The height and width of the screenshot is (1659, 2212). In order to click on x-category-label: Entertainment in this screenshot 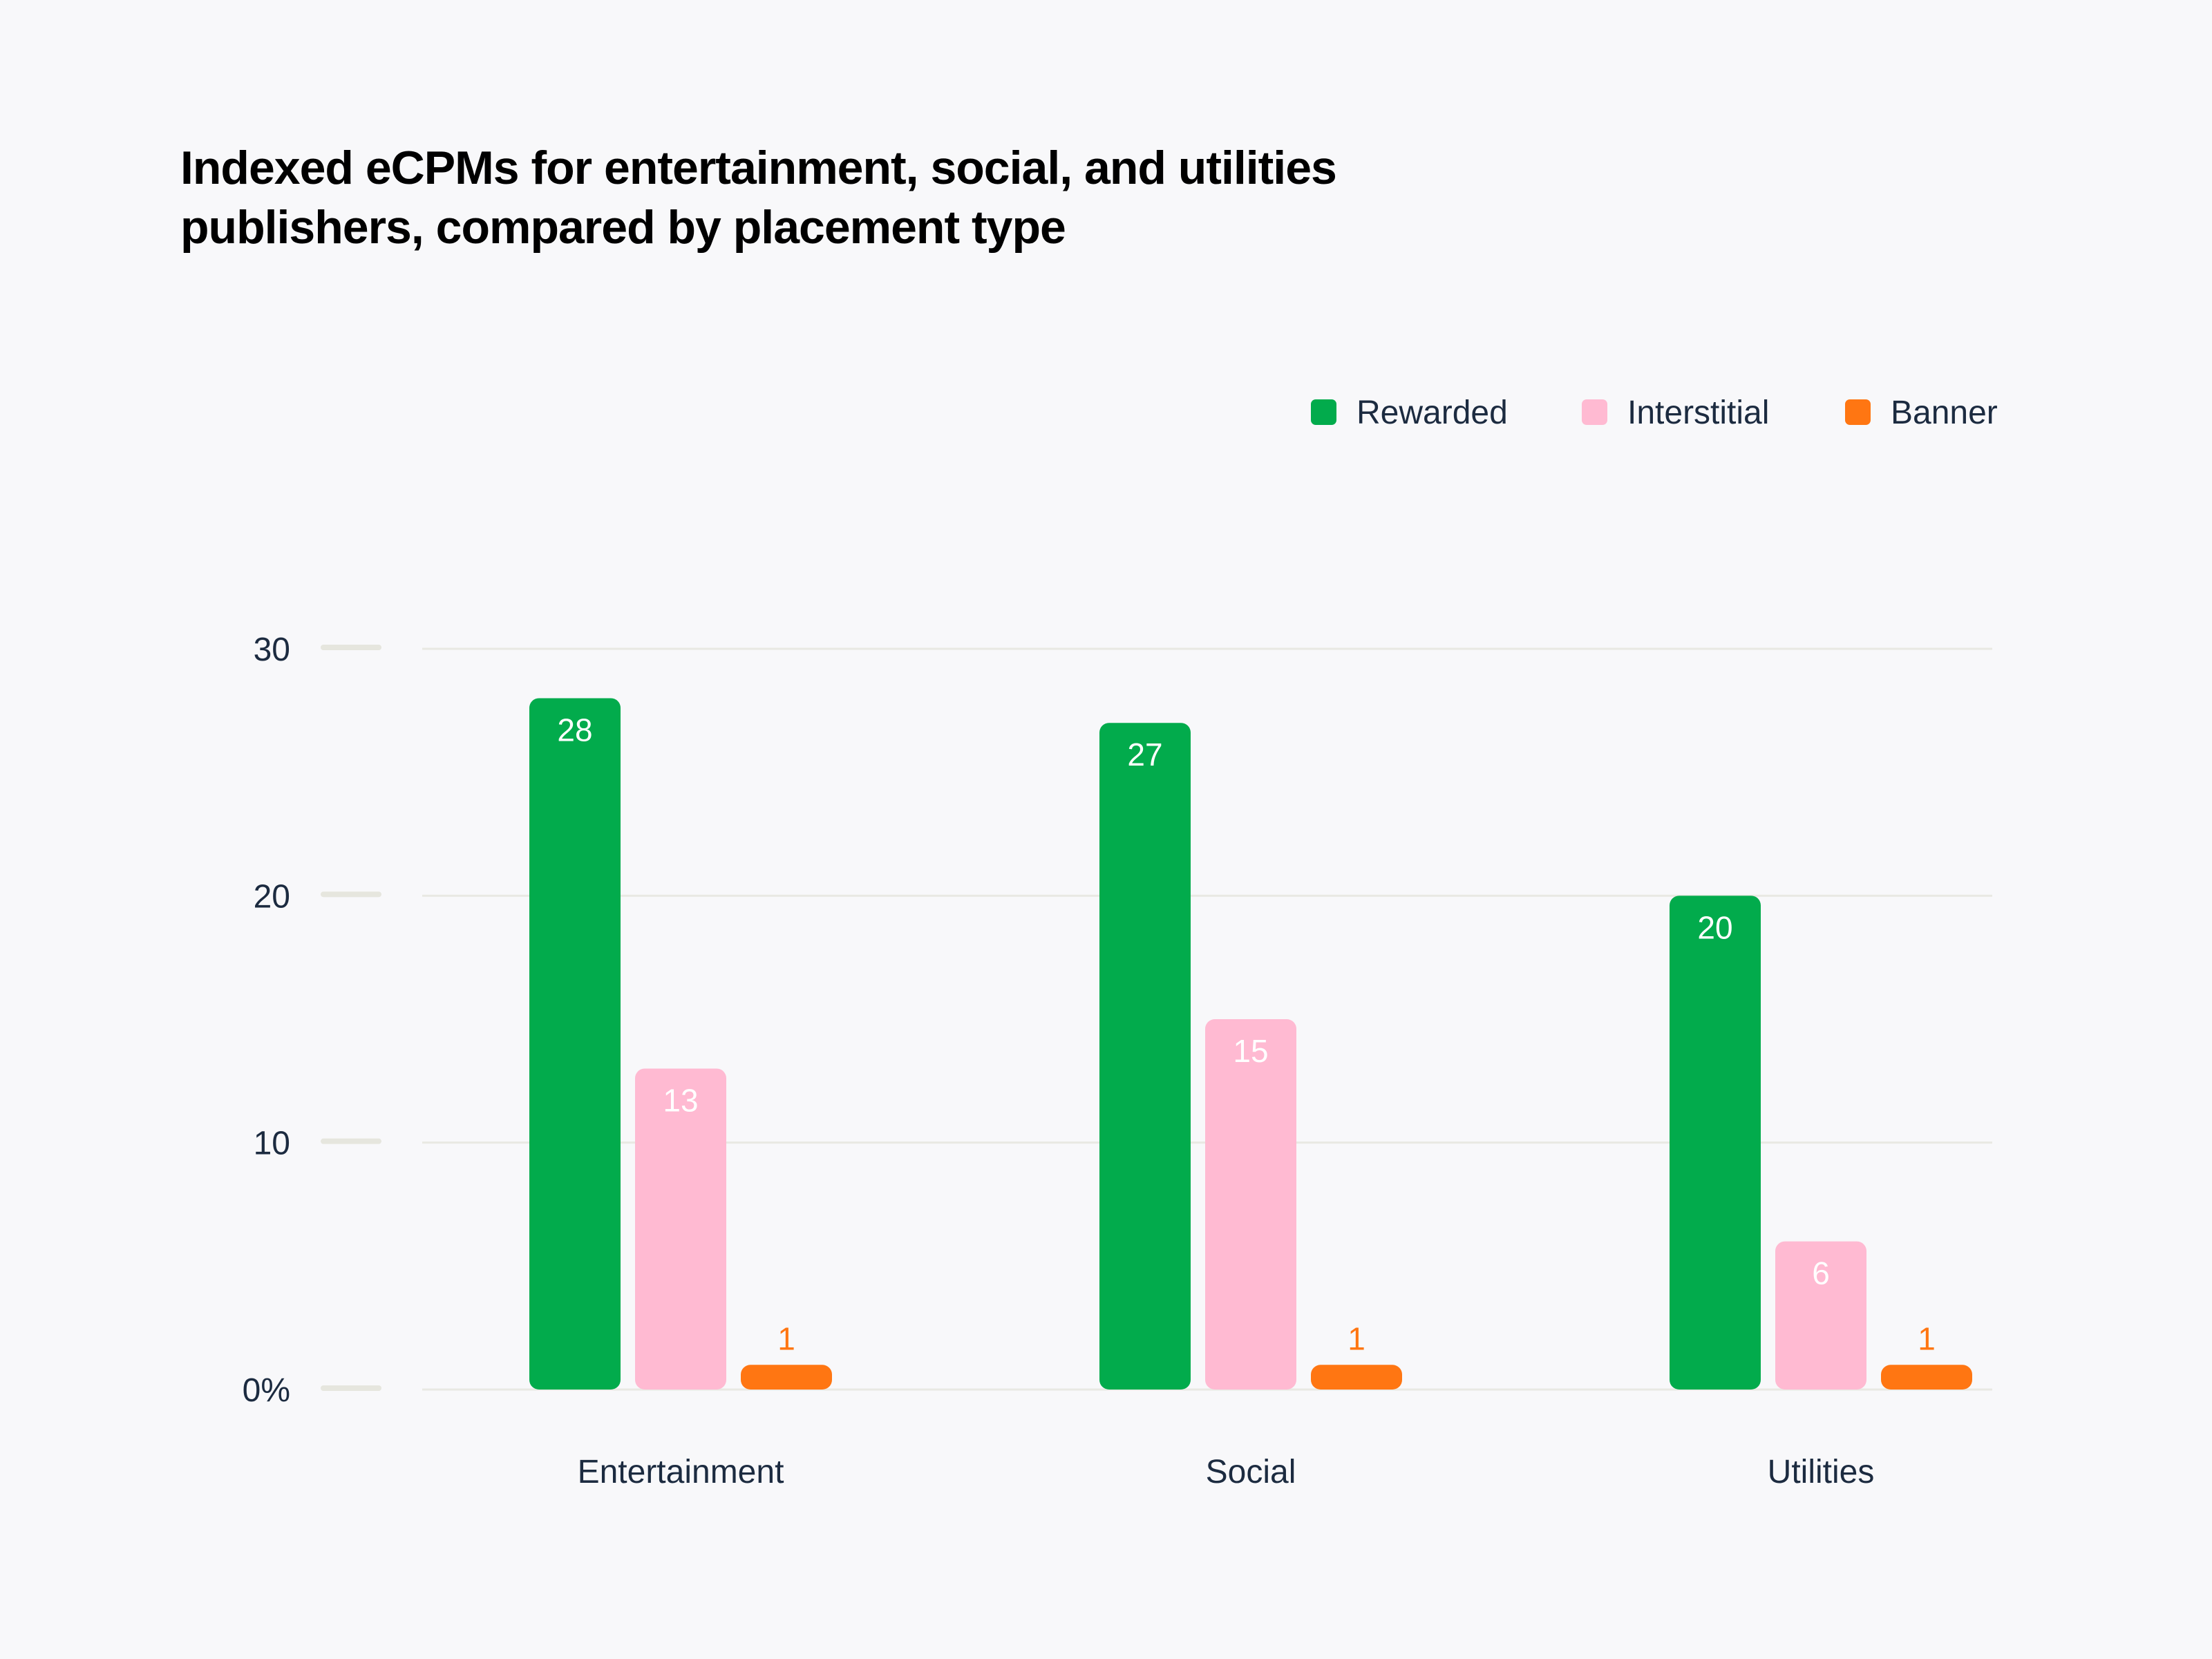, I will do `click(681, 1472)`.